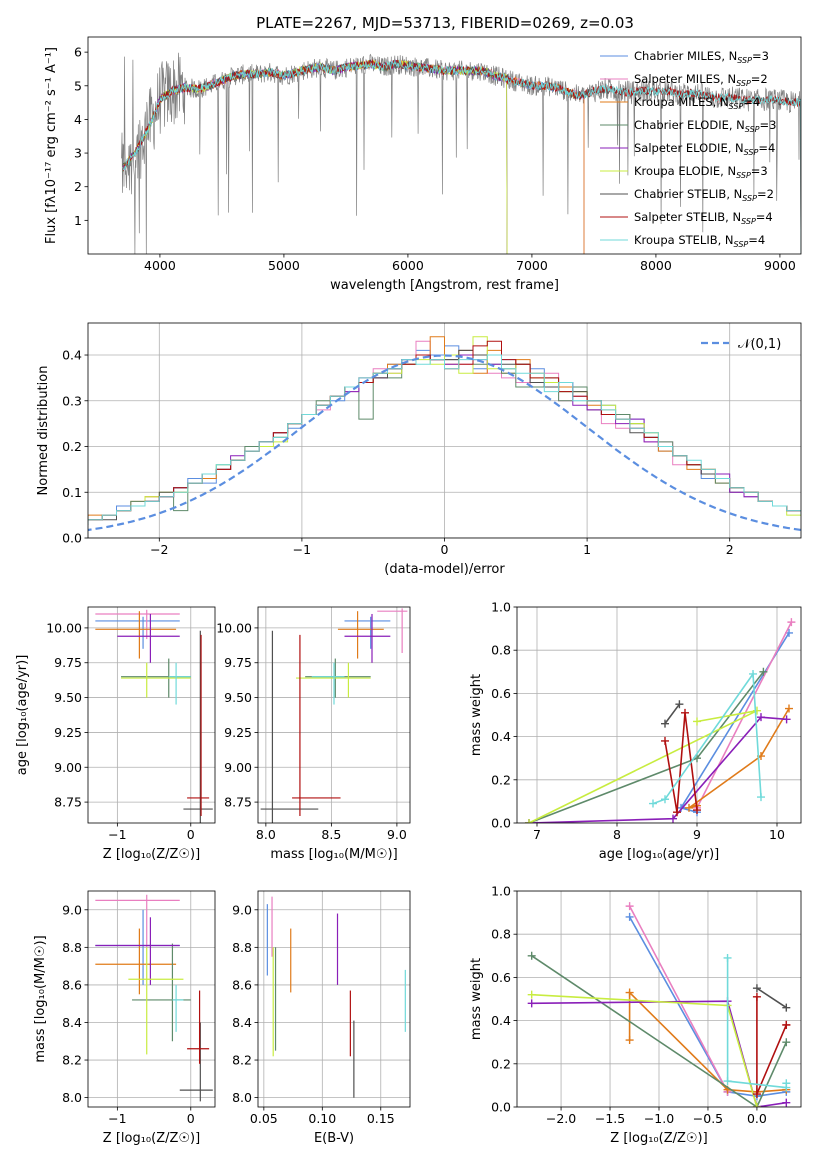 The image size is (819, 1170). I want to click on y-axis-label: mass weight, so click(476, 715).